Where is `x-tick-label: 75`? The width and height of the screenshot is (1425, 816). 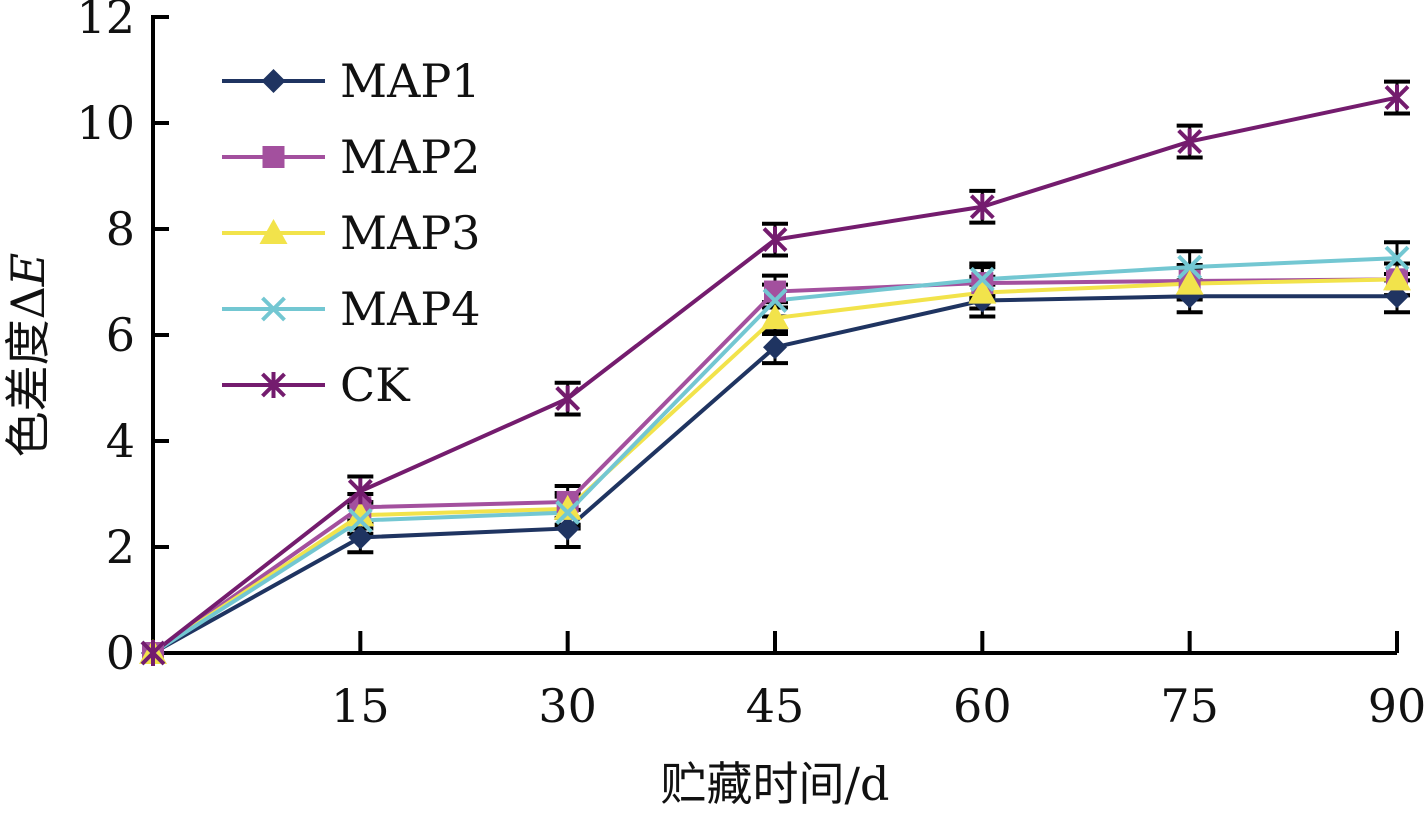
x-tick-label: 75 is located at coordinates (1189, 706).